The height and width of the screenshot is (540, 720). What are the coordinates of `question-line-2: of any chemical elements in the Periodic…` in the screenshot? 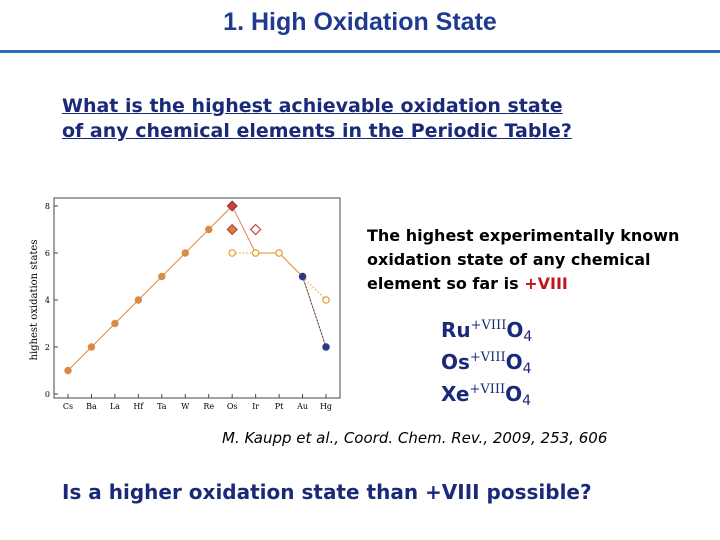 It's located at (317, 131).